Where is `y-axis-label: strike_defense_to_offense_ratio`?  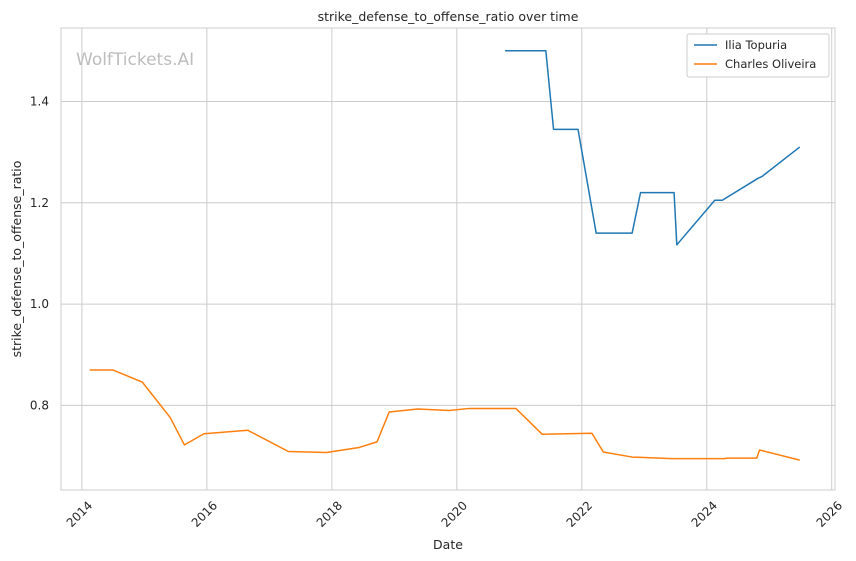
y-axis-label: strike_defense_to_offense_ratio is located at coordinates (16, 259).